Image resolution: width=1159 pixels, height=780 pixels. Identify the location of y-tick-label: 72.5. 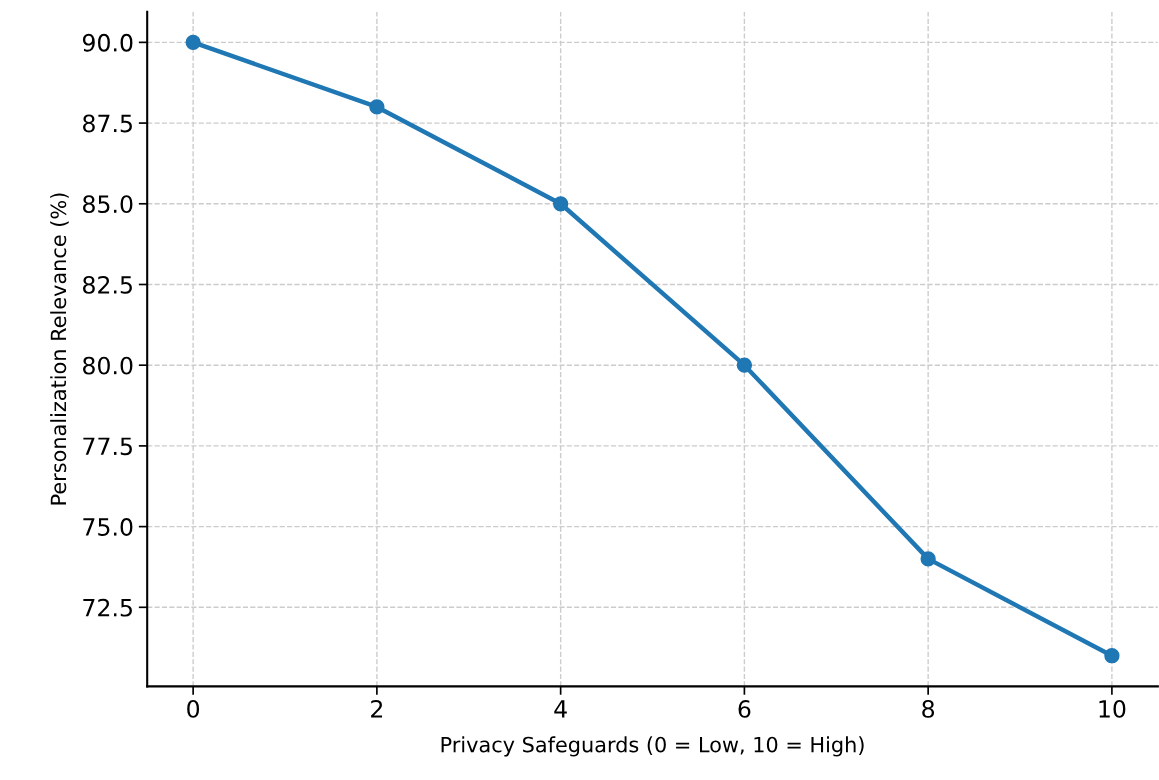
(107, 607).